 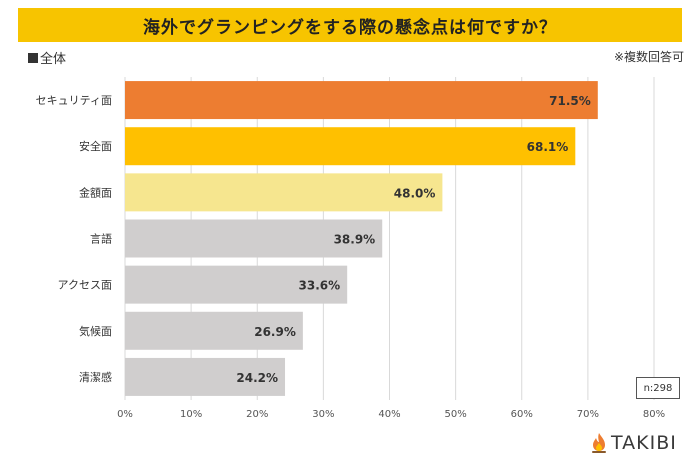 I want to click on data-label: 71.5%, so click(x=570, y=101).